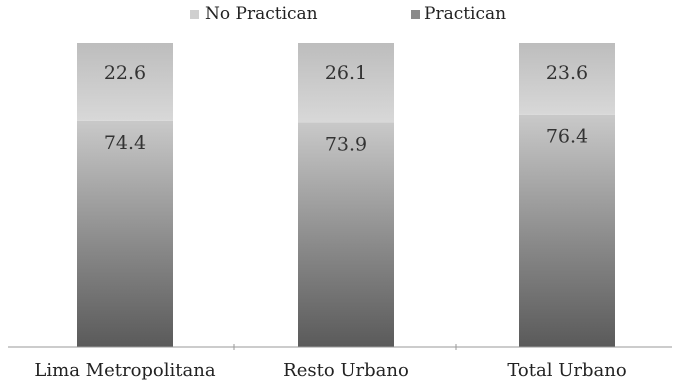 The image size is (677, 380). What do you see at coordinates (567, 73) in the screenshot?
I see `data-label-no-practican: 23.6` at bounding box center [567, 73].